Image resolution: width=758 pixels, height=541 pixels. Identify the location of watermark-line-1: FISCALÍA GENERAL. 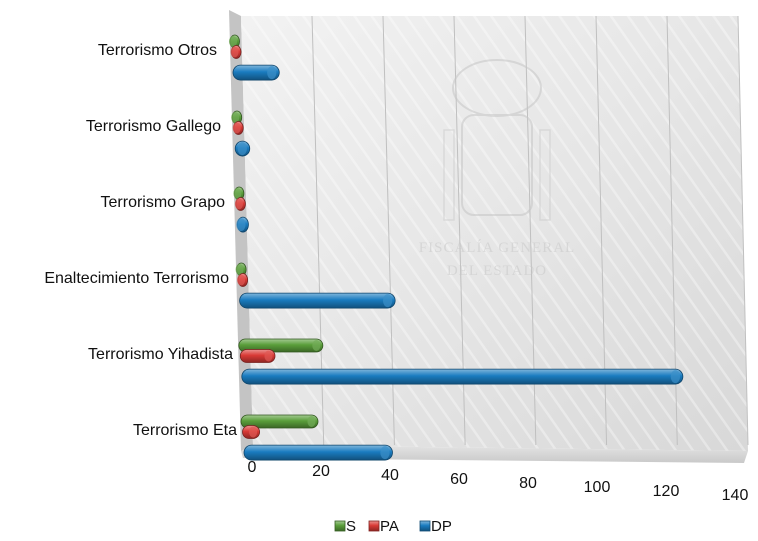
(497, 247).